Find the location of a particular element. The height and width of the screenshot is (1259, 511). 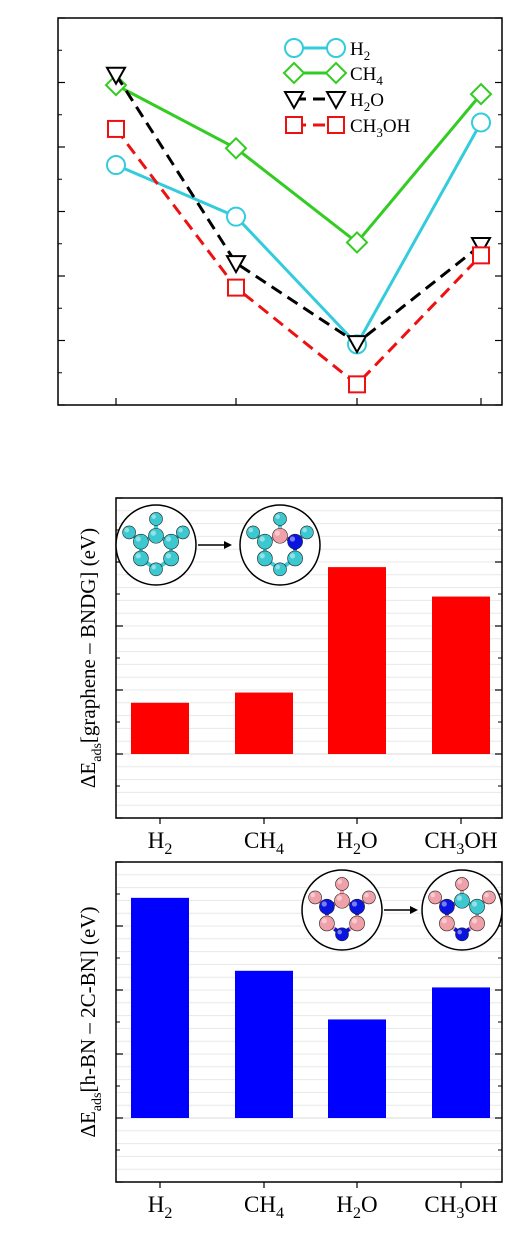

legend-label-main: CH is located at coordinates (363, 74).